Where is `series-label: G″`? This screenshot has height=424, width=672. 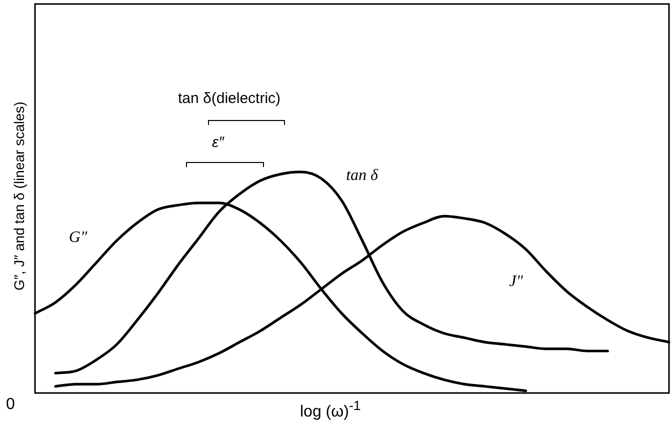 series-label: G″ is located at coordinates (78, 237).